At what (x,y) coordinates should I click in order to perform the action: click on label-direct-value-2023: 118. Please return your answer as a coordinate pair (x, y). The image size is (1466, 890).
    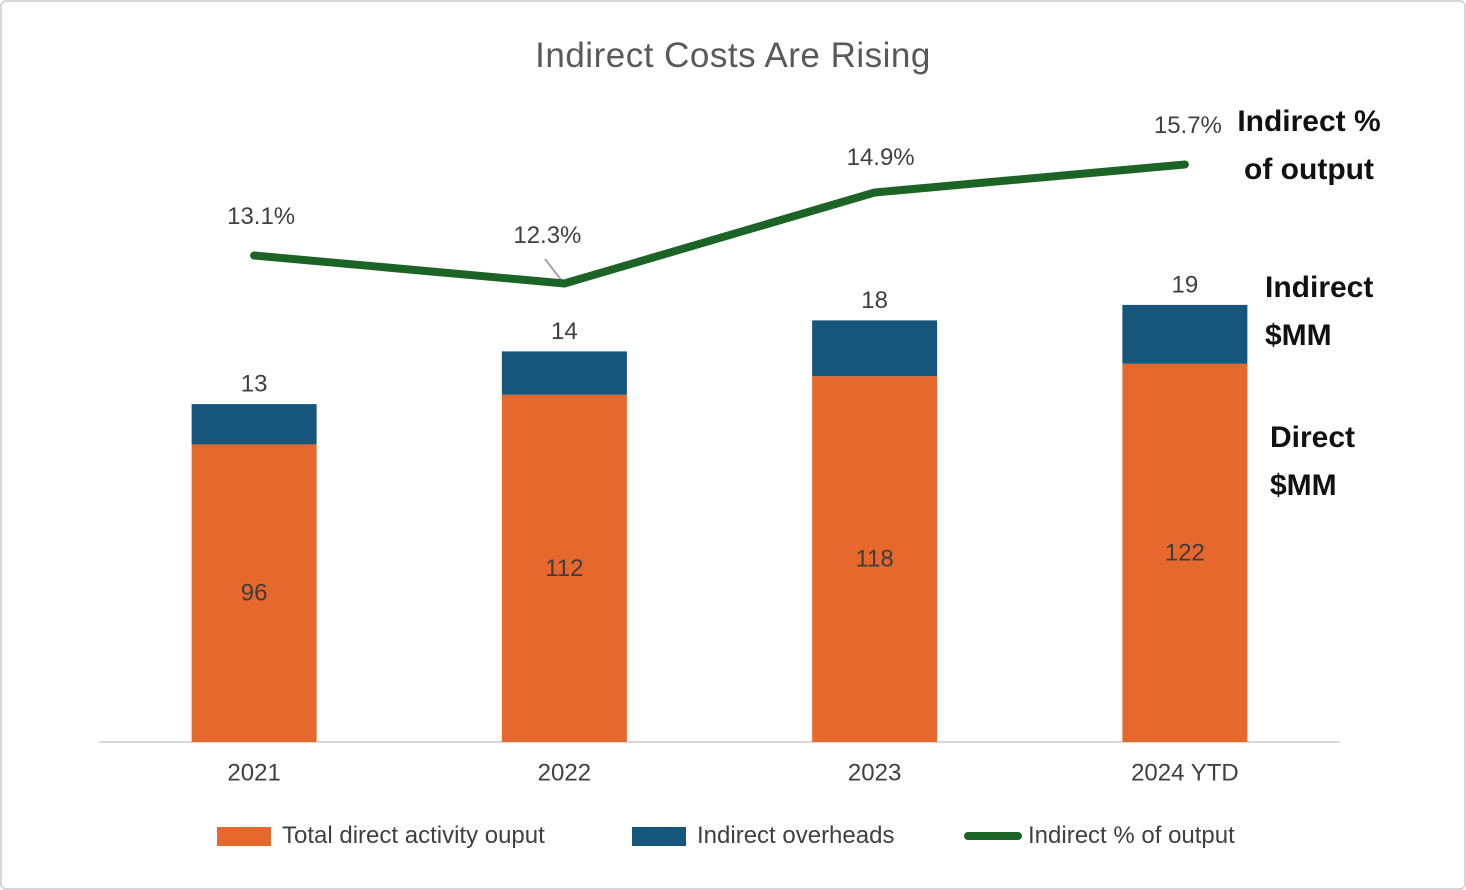
    Looking at the image, I should click on (874, 559).